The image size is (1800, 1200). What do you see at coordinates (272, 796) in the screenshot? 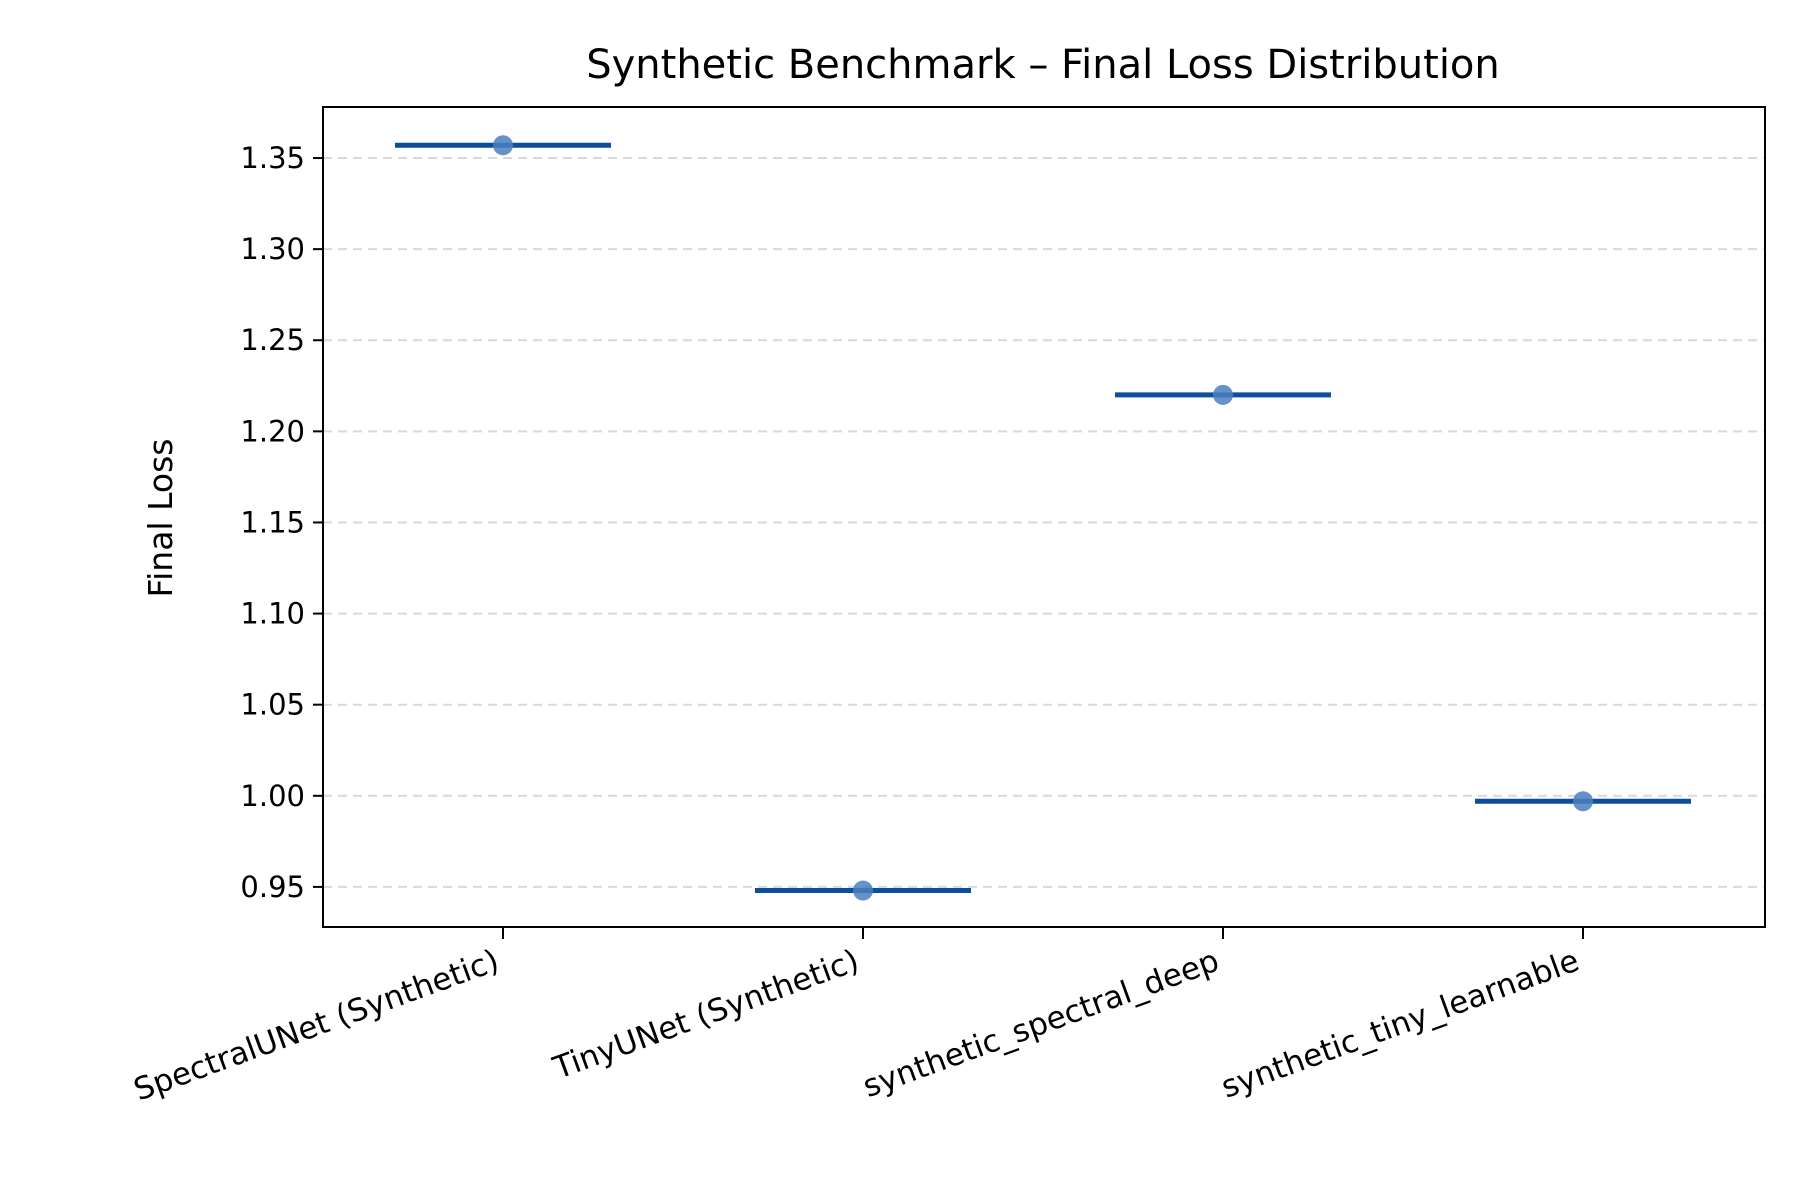
I see `y-tick-label: 1.00` at bounding box center [272, 796].